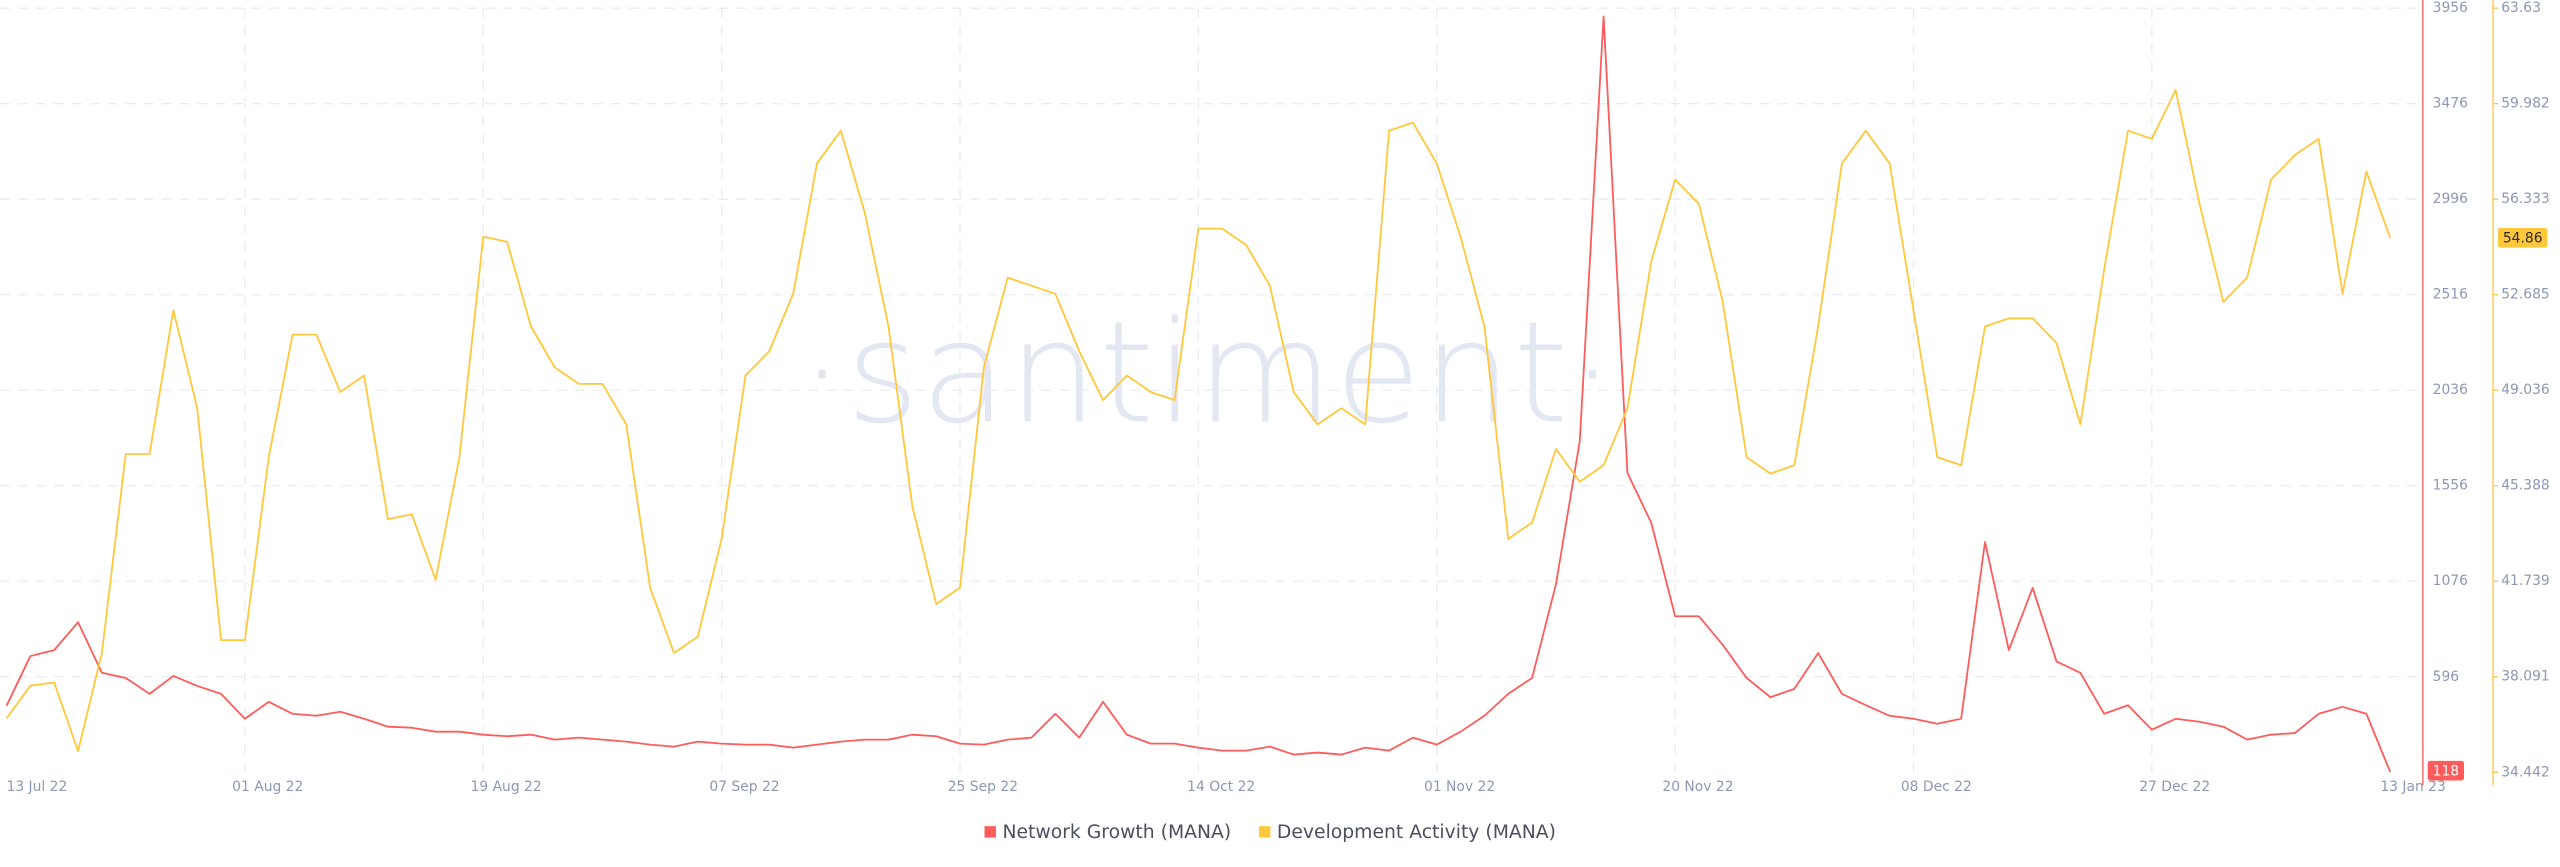 The image size is (2560, 867). What do you see at coordinates (2525, 677) in the screenshot?
I see `y2-tick-label: 38.091` at bounding box center [2525, 677].